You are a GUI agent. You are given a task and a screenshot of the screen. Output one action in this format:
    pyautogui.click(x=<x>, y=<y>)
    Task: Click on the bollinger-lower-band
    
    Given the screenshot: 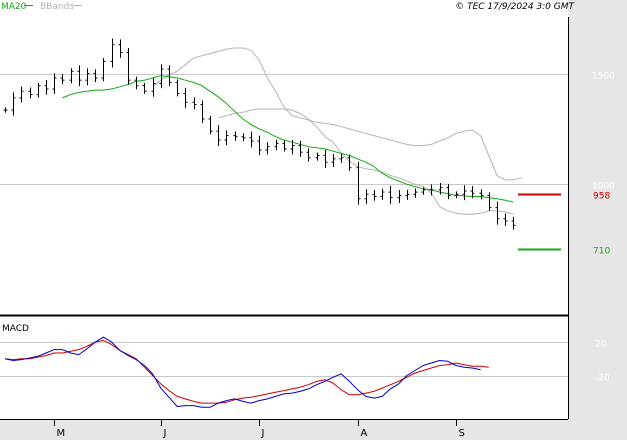 What is the action you would take?
    pyautogui.click(x=366, y=161)
    